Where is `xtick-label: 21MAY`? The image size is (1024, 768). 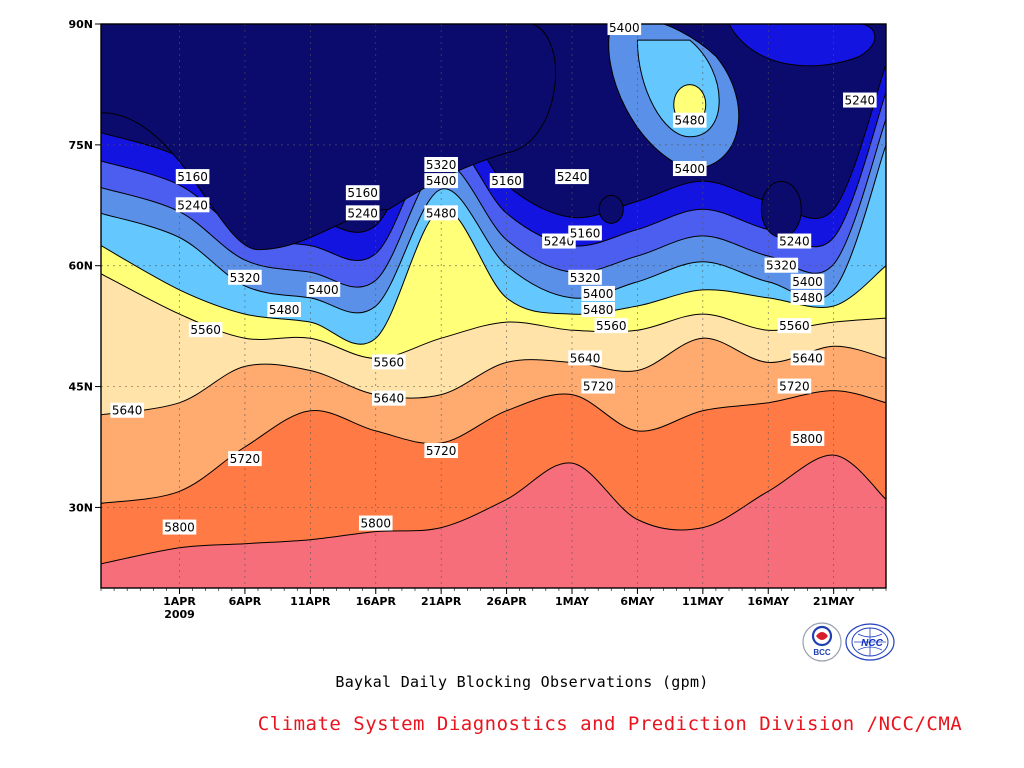
xtick-label: 21MAY is located at coordinates (834, 601).